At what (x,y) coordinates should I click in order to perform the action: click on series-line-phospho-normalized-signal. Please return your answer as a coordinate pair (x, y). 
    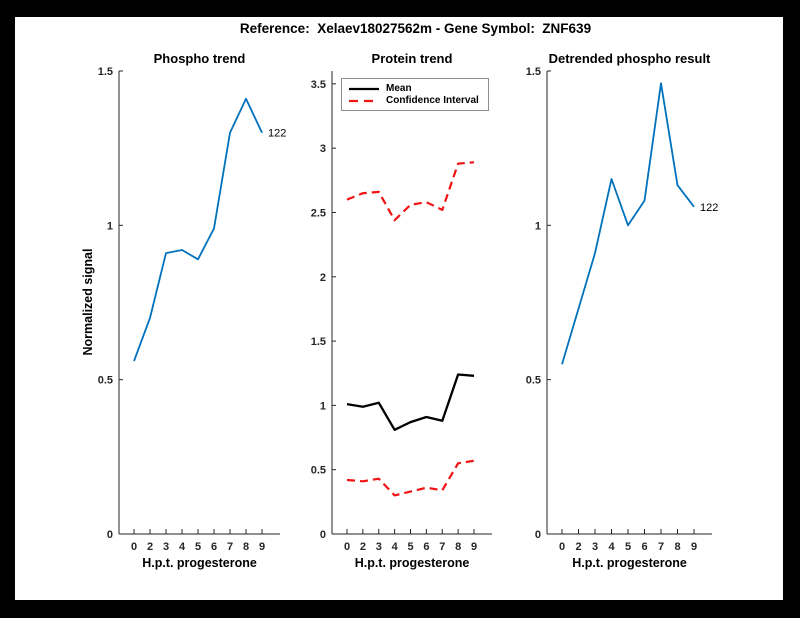
    Looking at the image, I should click on (198, 229).